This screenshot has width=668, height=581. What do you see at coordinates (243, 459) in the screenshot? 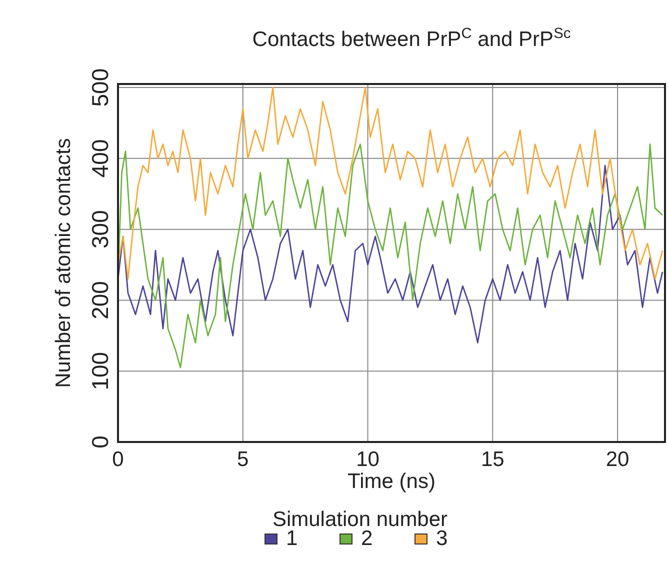
I see `x-tick-label: 5` at bounding box center [243, 459].